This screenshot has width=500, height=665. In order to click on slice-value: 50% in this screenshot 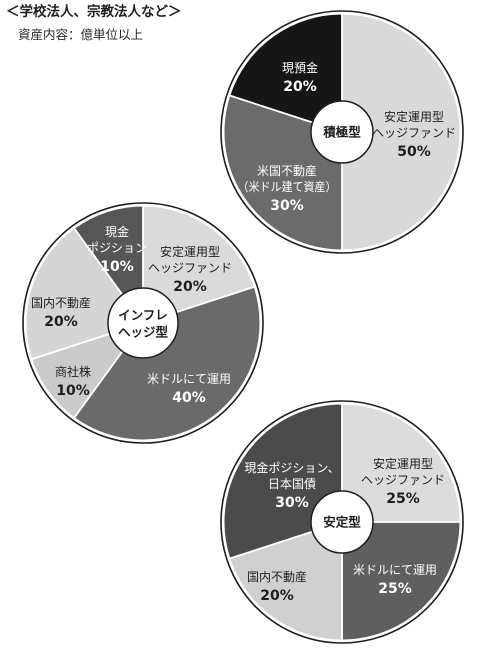, I will do `click(414, 152)`.